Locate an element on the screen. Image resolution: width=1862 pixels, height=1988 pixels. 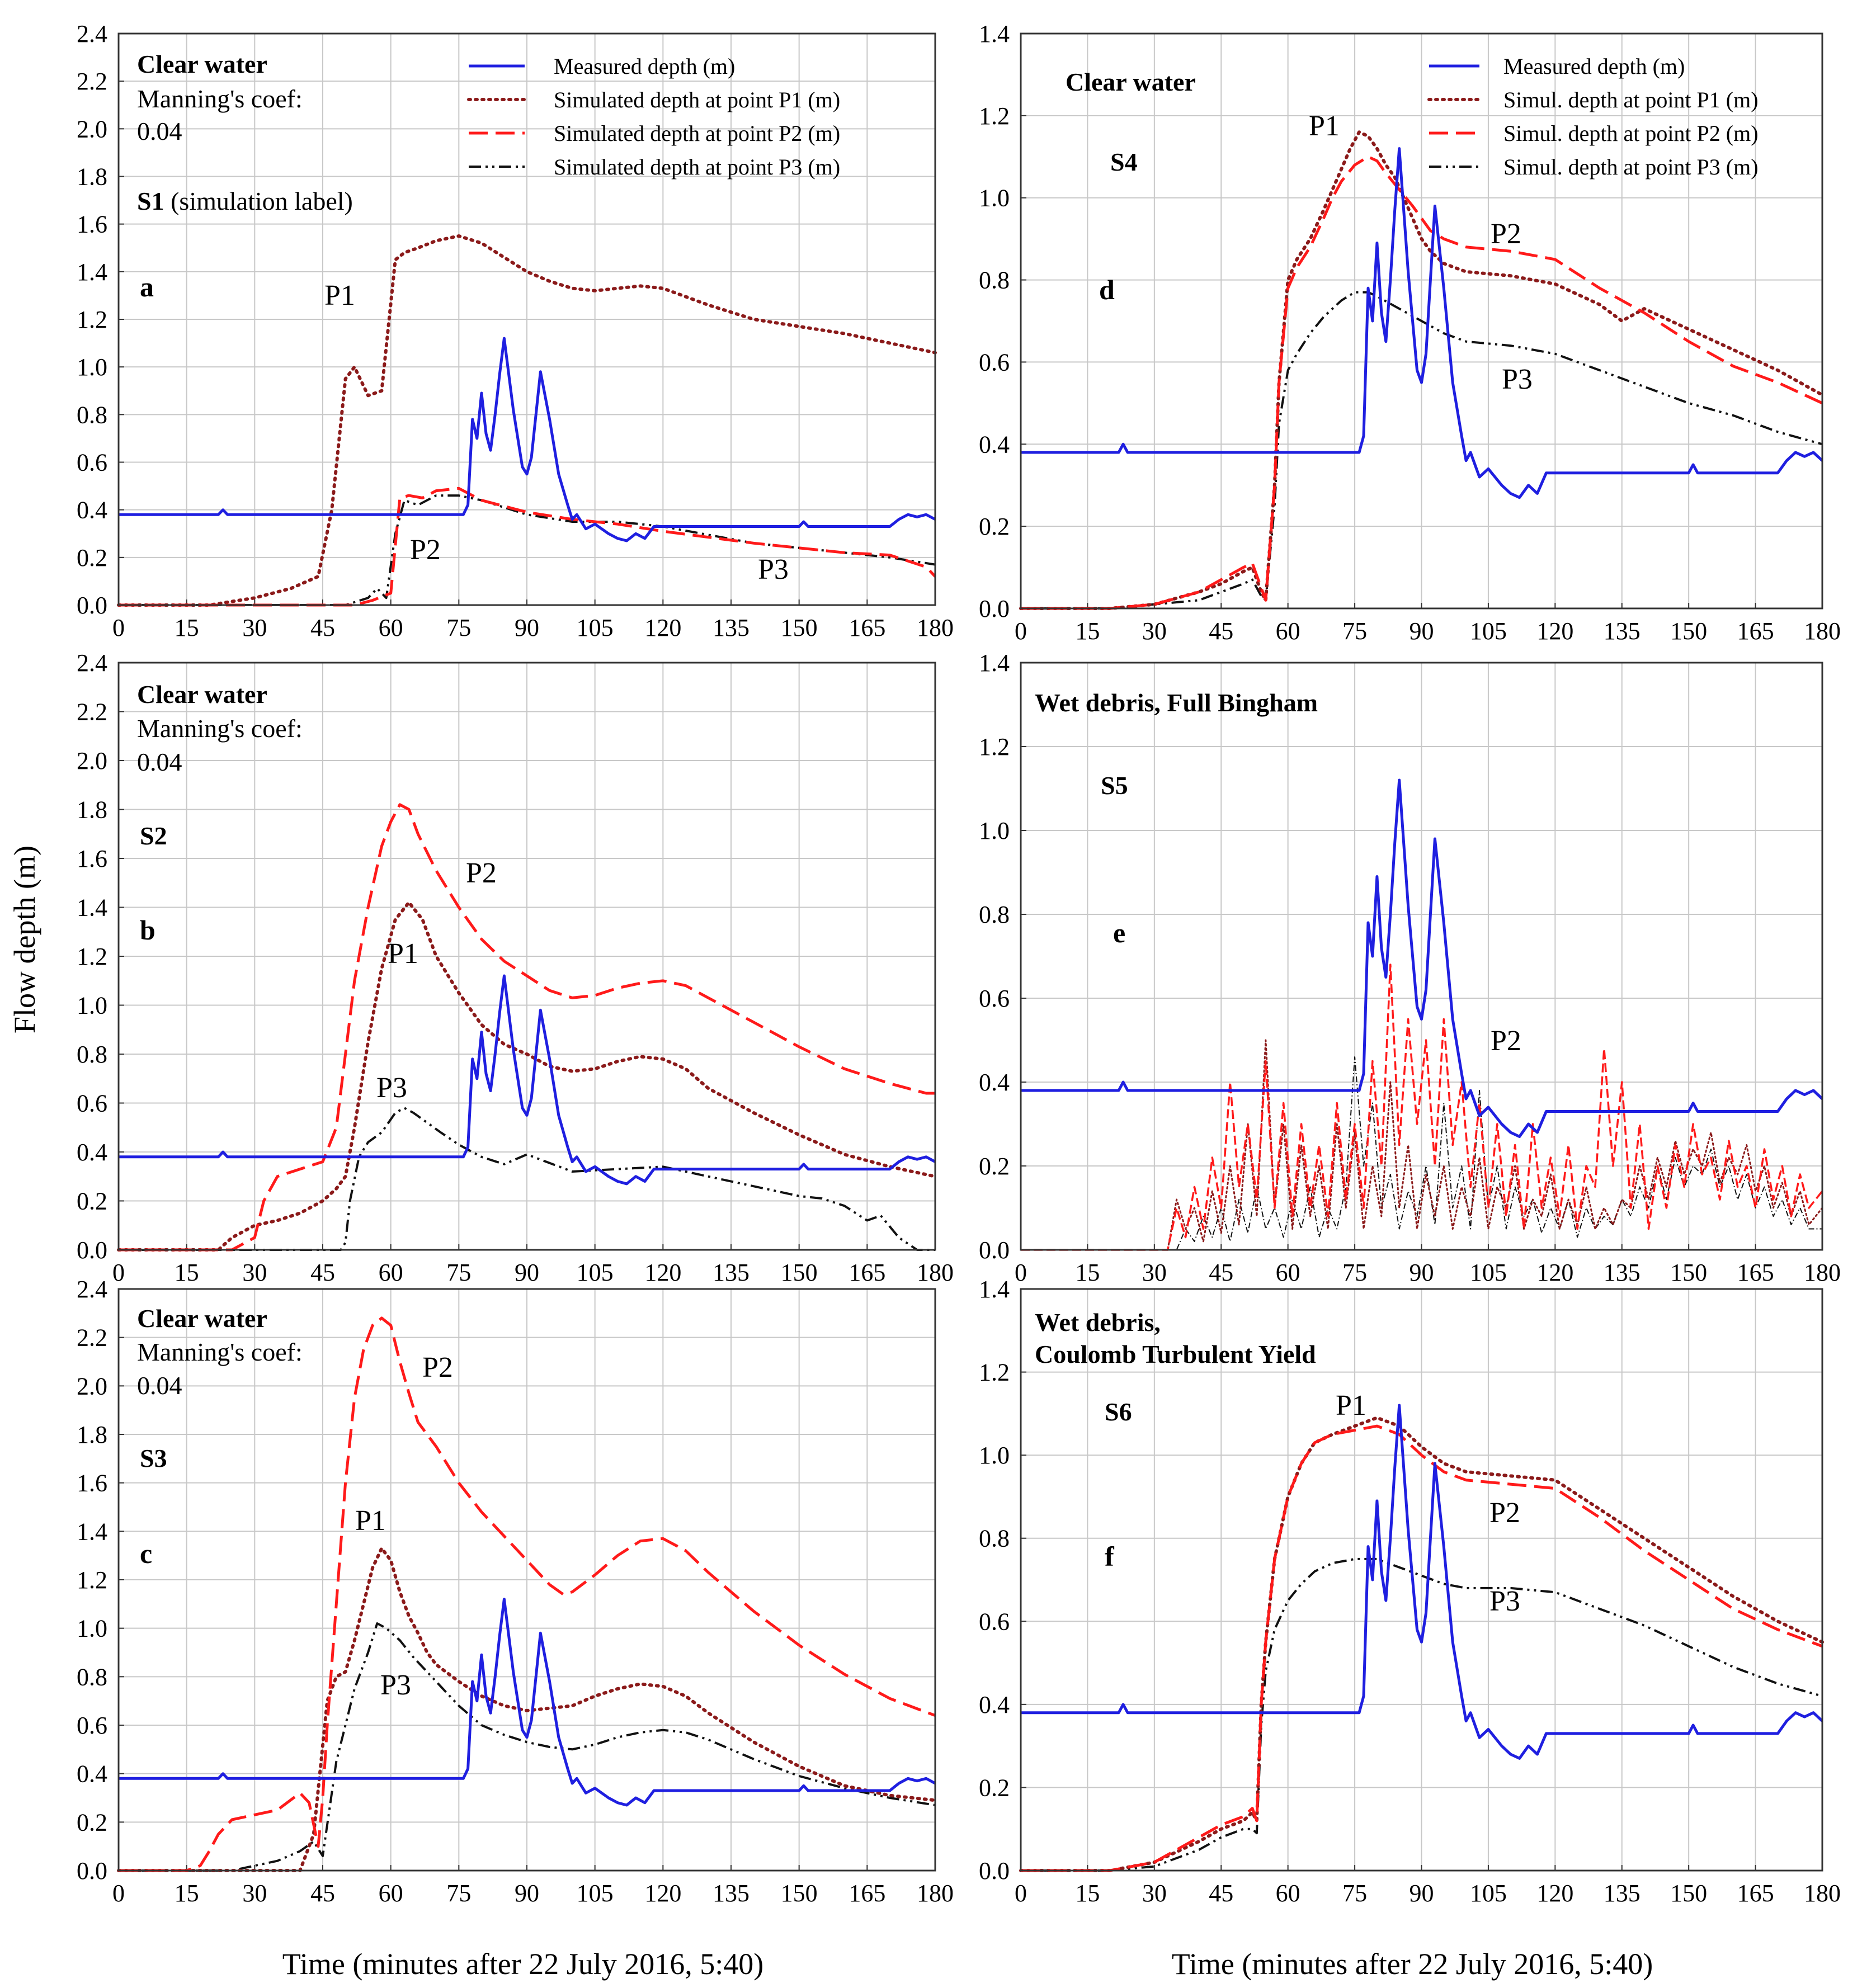
panel-d-letter: d is located at coordinates (1107, 289).